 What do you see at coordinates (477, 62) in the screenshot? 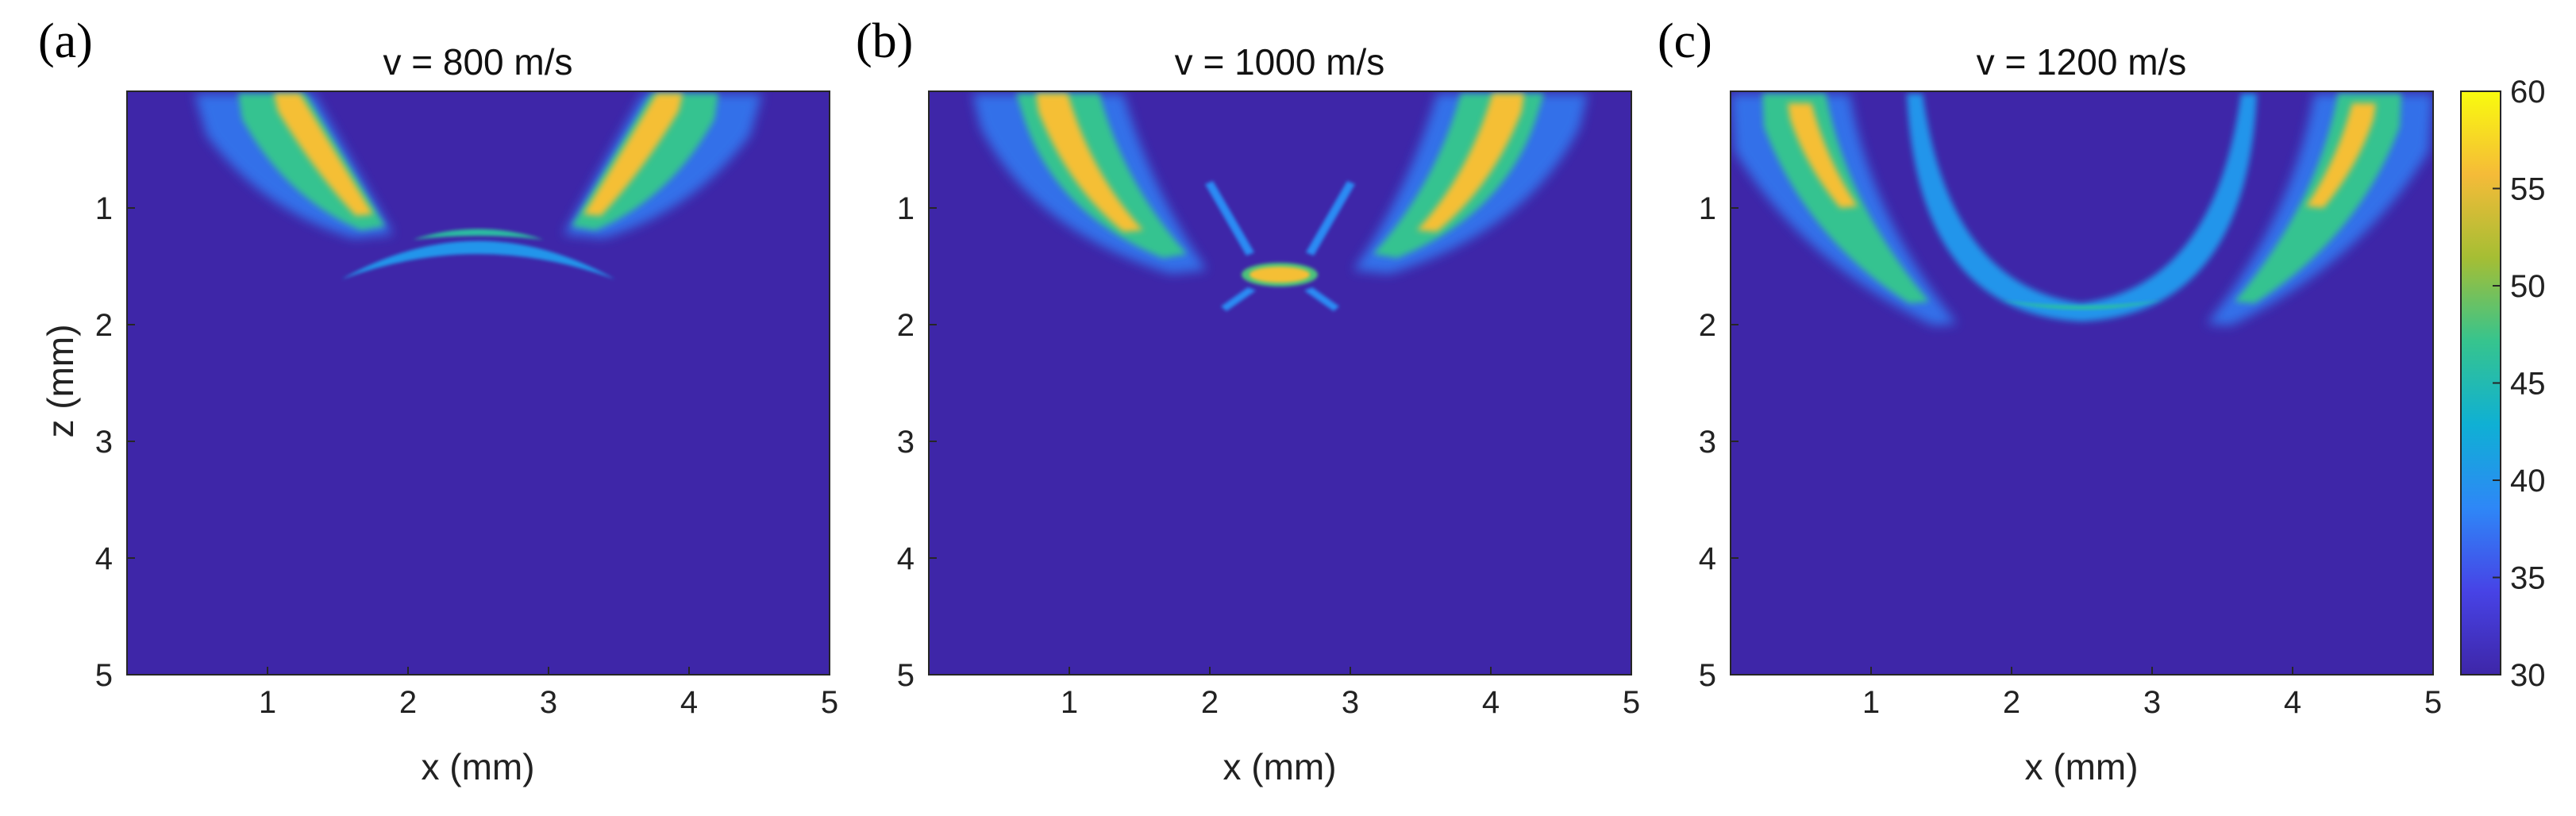
I see `panel-title: v = 800 m/s` at bounding box center [477, 62].